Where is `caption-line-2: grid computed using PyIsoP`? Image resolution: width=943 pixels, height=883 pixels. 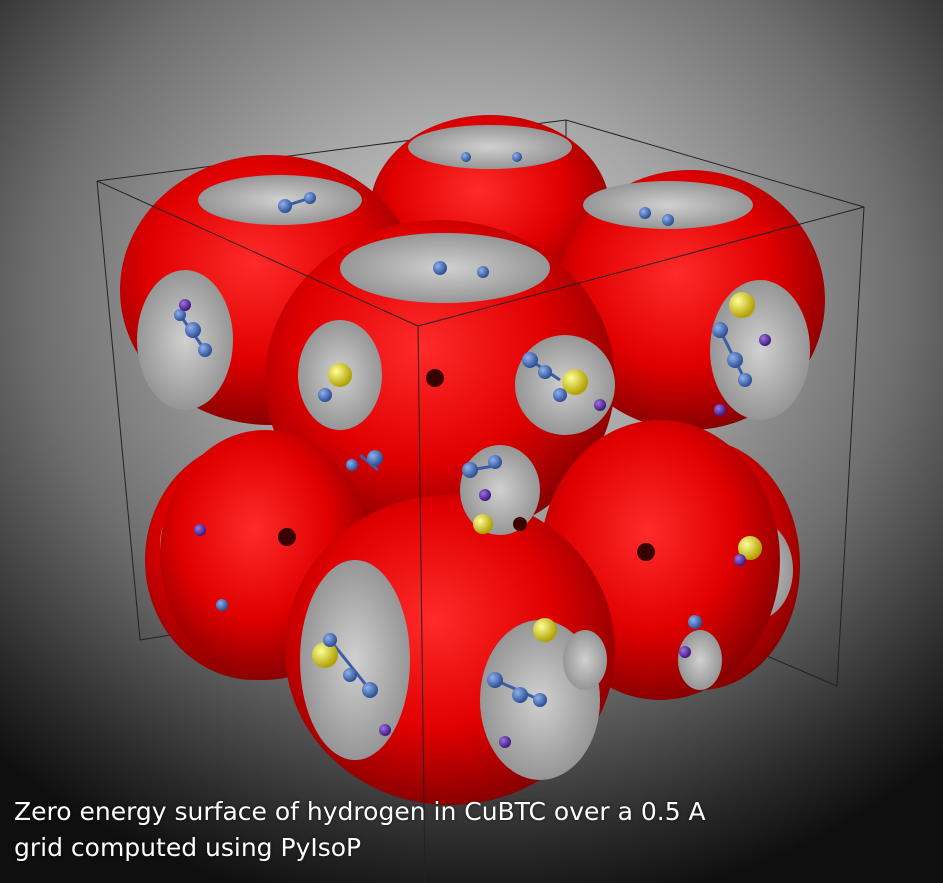 caption-line-2: grid computed using PyIsoP is located at coordinates (188, 847).